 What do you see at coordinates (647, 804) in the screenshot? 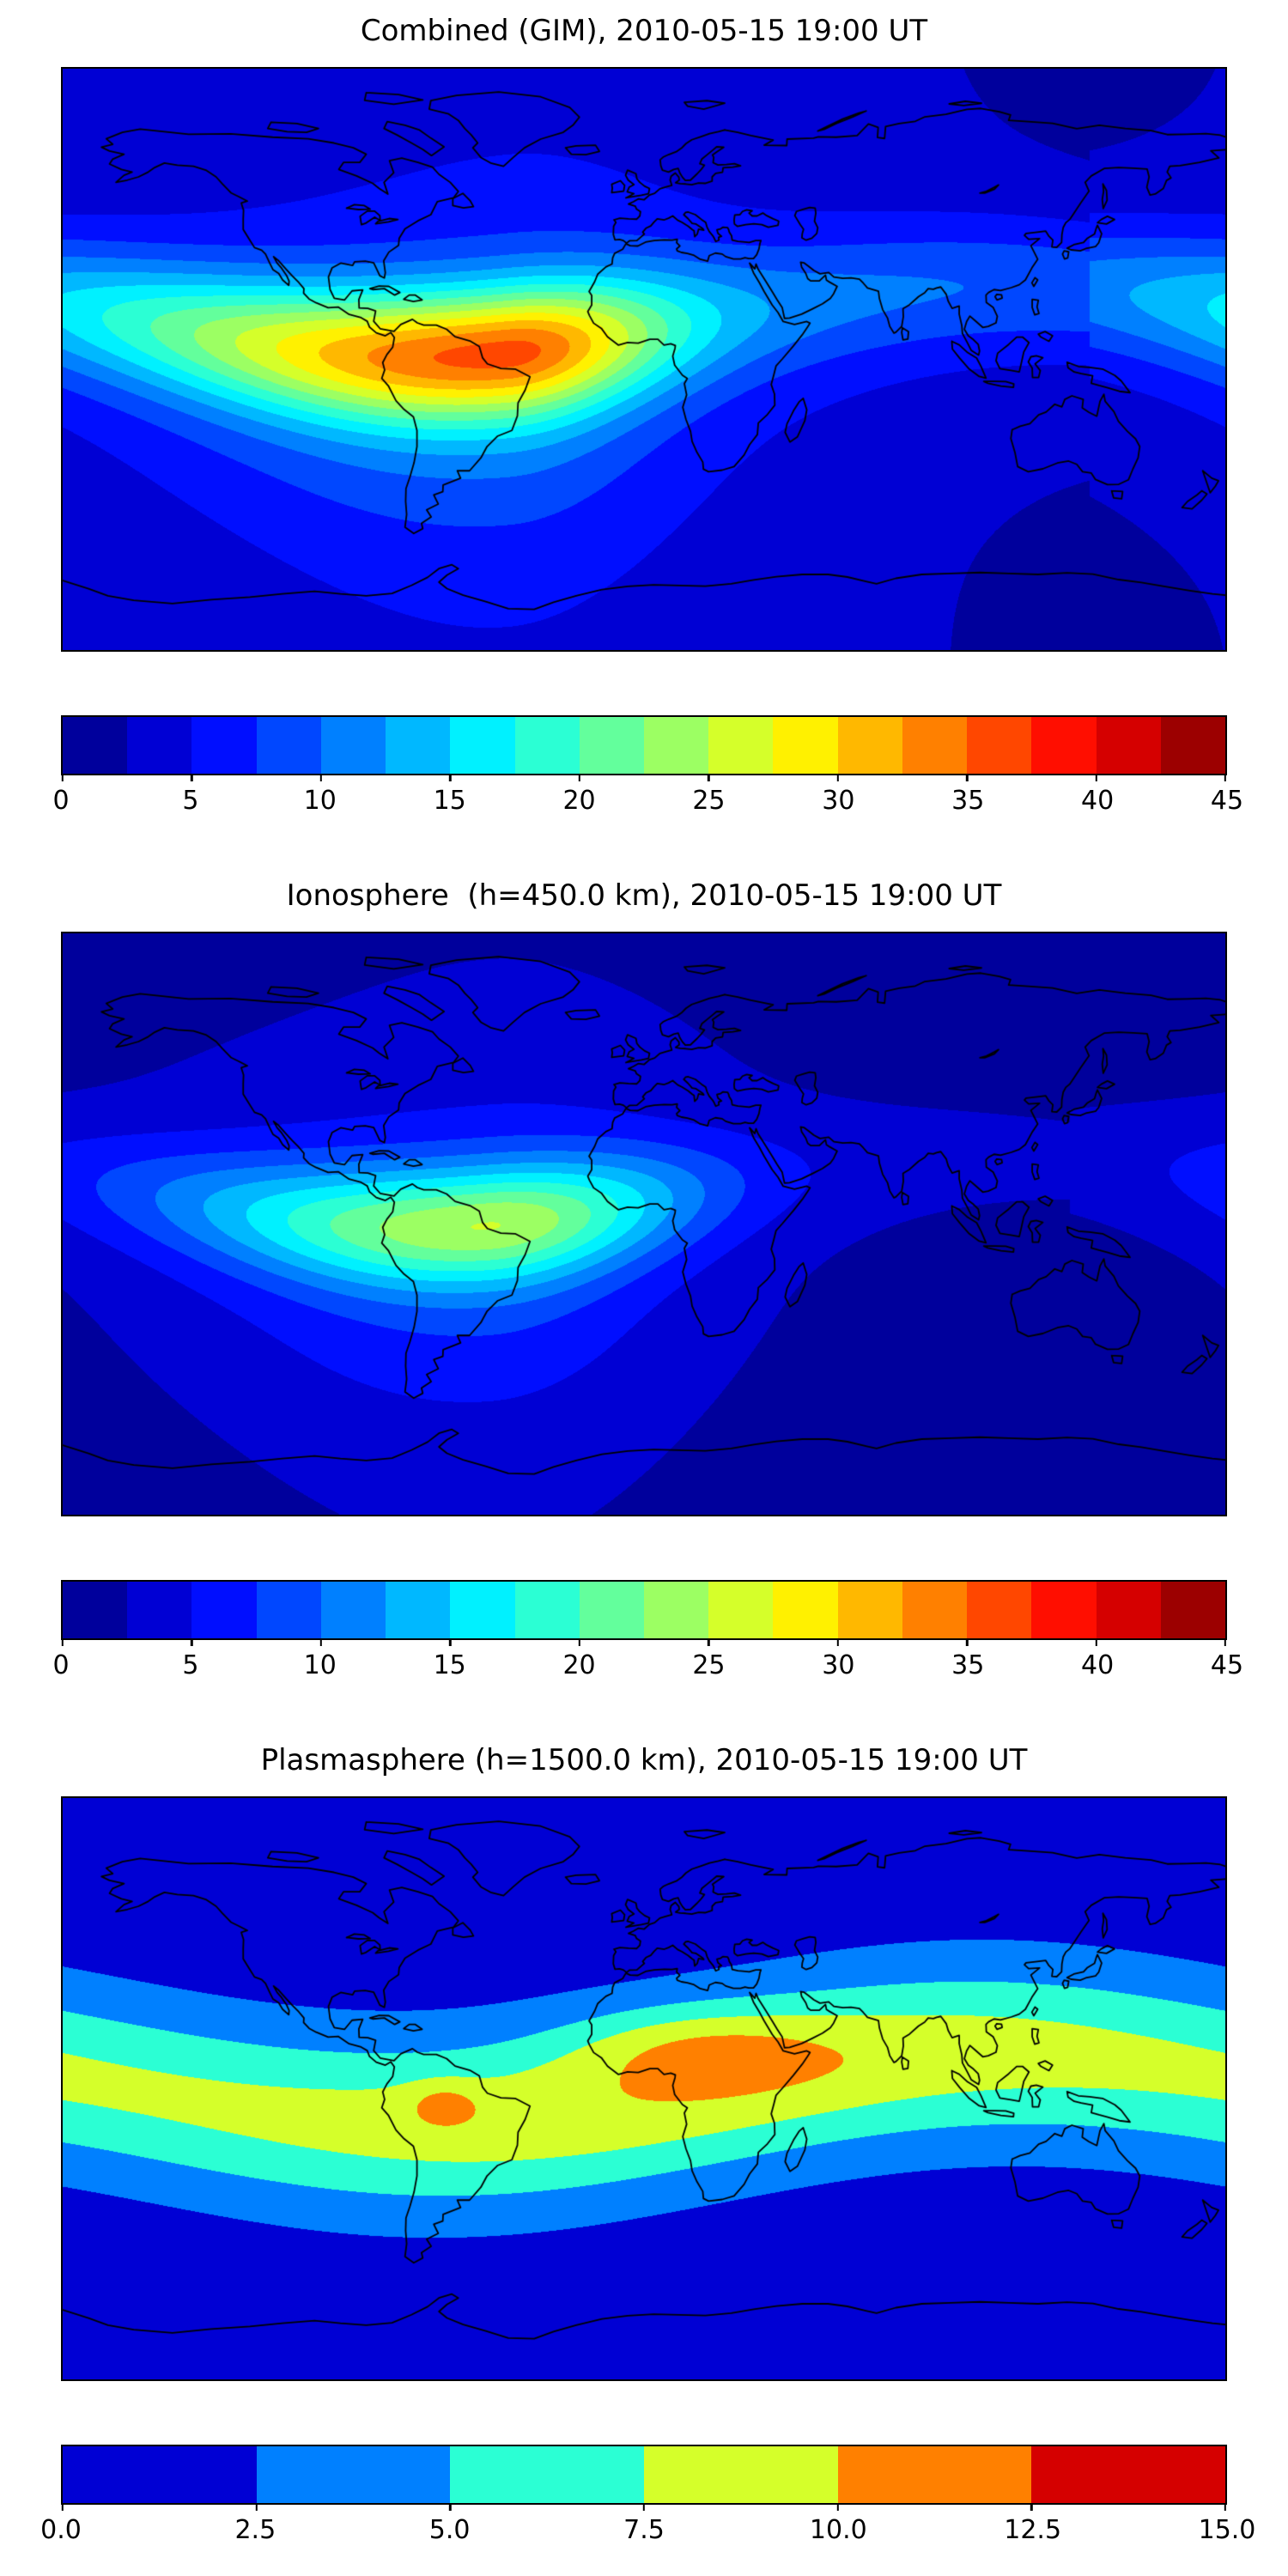
I see `colorbar-ticks-combined: 0 5 10 15 20 25 30 35 40 45` at bounding box center [647, 804].